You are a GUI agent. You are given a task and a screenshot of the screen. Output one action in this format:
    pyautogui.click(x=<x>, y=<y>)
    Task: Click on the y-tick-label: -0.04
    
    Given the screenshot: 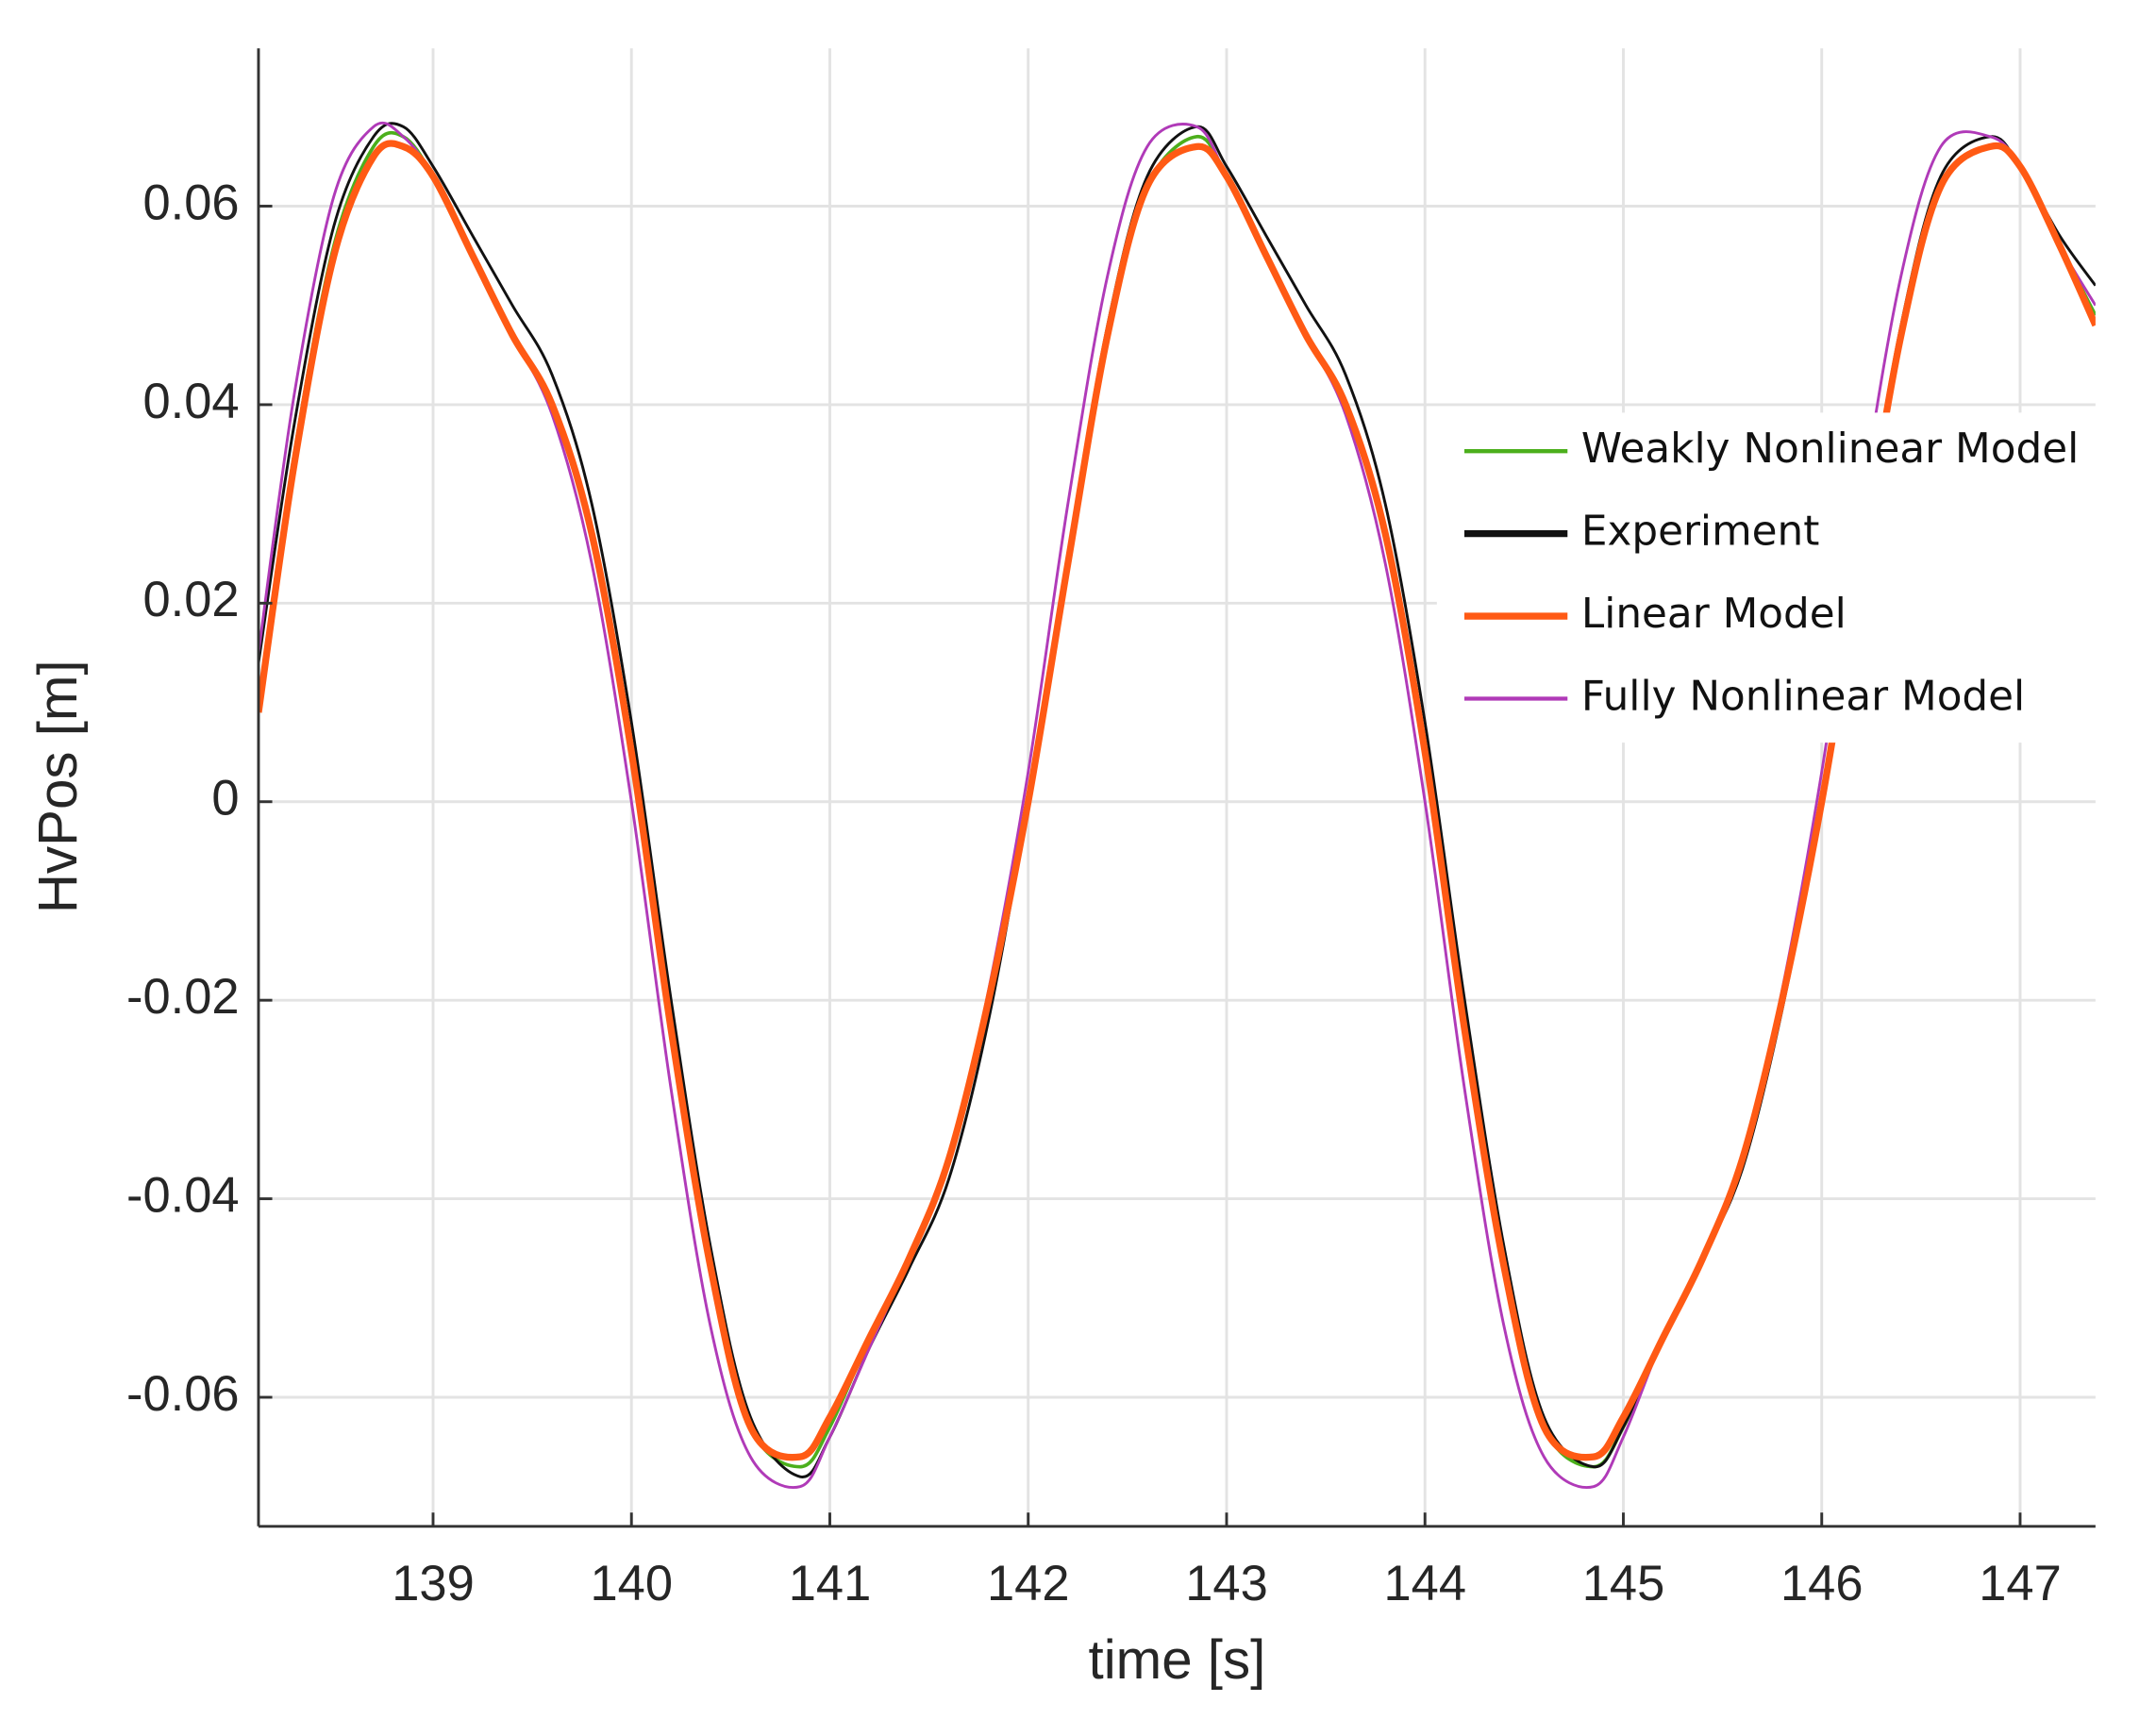 What is the action you would take?
    pyautogui.click(x=183, y=1195)
    